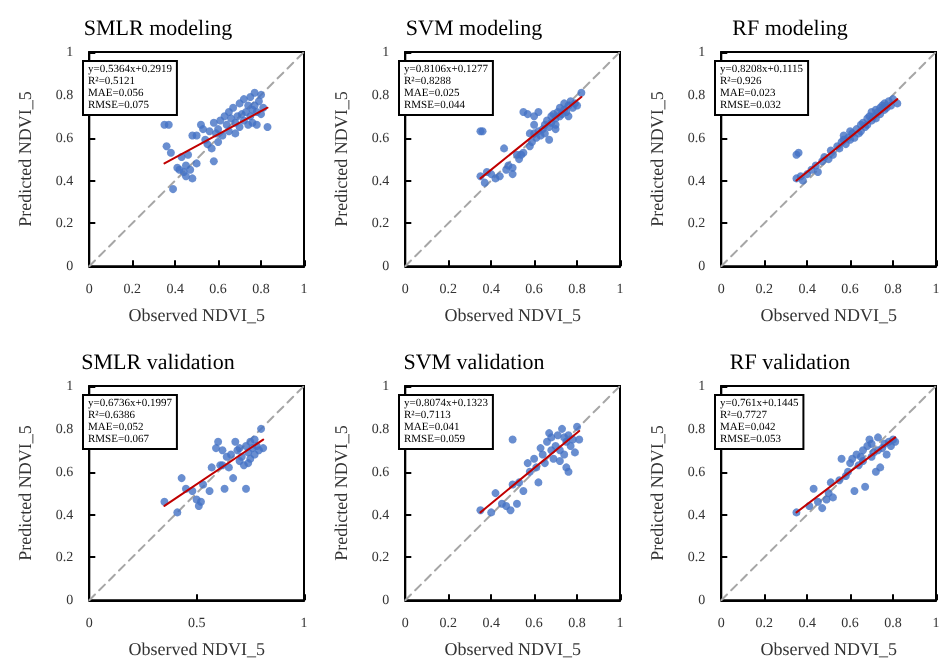 The width and height of the screenshot is (948, 670). What do you see at coordinates (790, 29) in the screenshot?
I see `chart-title: RF modeling` at bounding box center [790, 29].